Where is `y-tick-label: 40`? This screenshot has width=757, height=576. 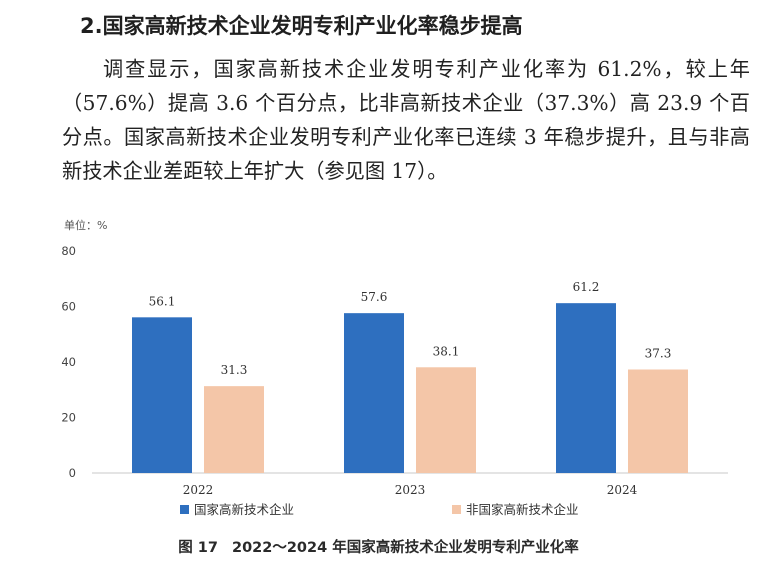
y-tick-label: 40 is located at coordinates (68, 362).